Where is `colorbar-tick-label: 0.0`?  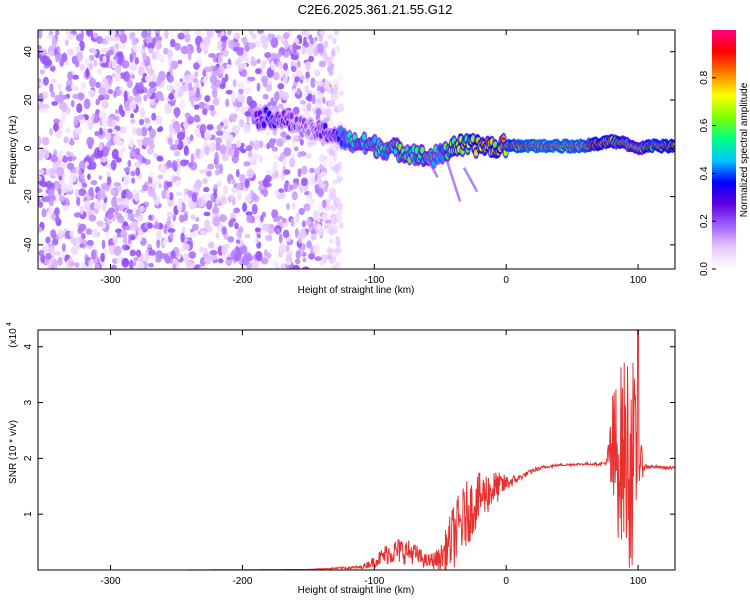
colorbar-tick-label: 0.0 is located at coordinates (704, 269).